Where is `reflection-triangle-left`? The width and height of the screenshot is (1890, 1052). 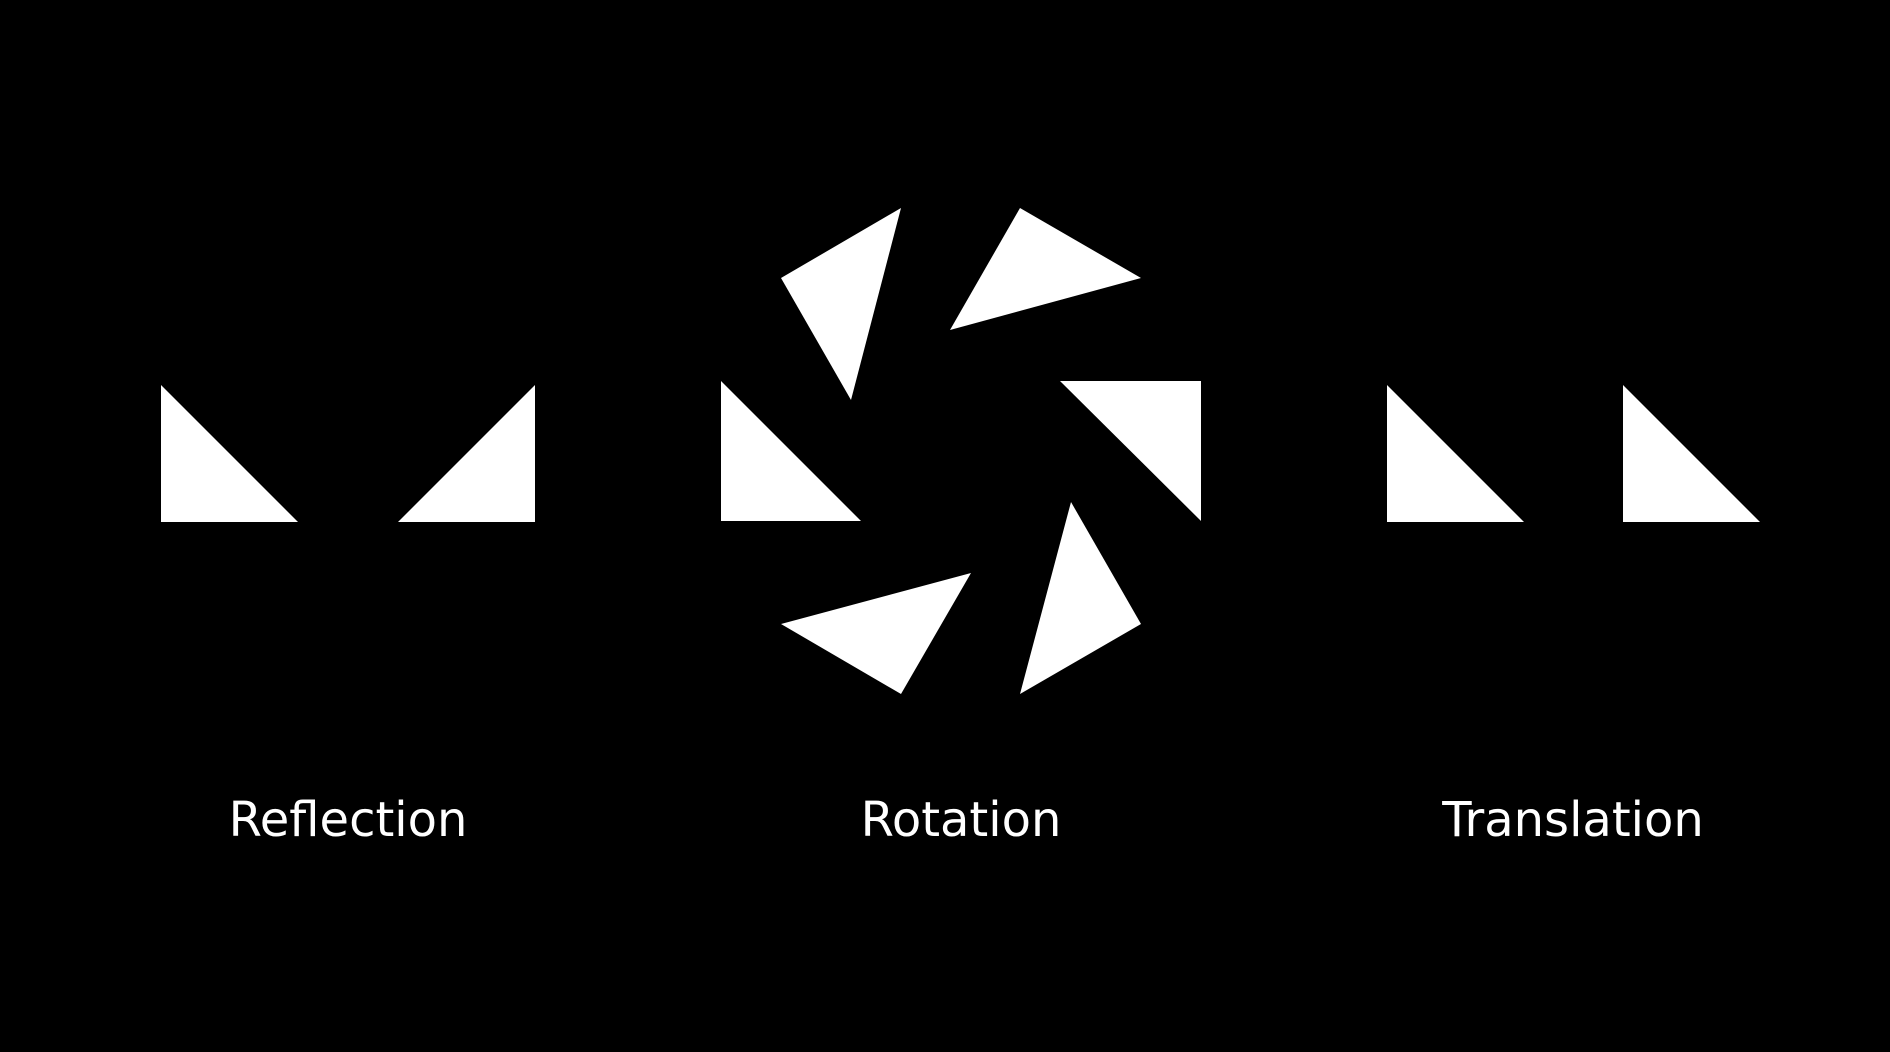
reflection-triangle-left is located at coordinates (229, 453).